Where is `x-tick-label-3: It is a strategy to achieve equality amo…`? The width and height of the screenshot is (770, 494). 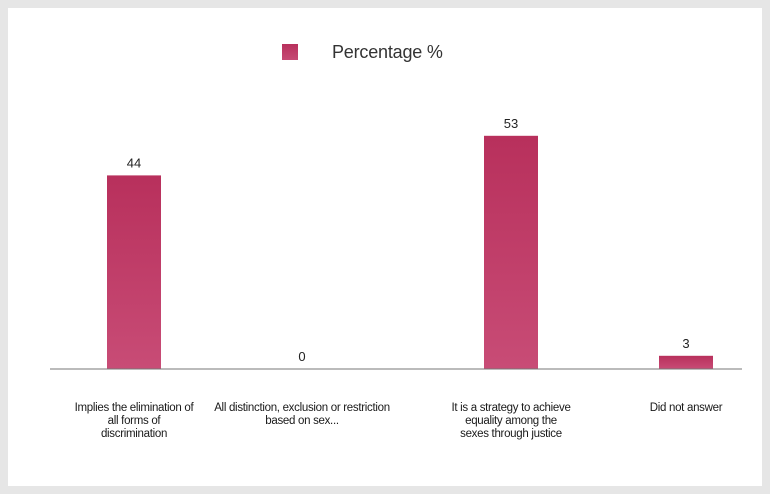 x-tick-label-3: It is a strategy to achieve equality amo… is located at coordinates (511, 421).